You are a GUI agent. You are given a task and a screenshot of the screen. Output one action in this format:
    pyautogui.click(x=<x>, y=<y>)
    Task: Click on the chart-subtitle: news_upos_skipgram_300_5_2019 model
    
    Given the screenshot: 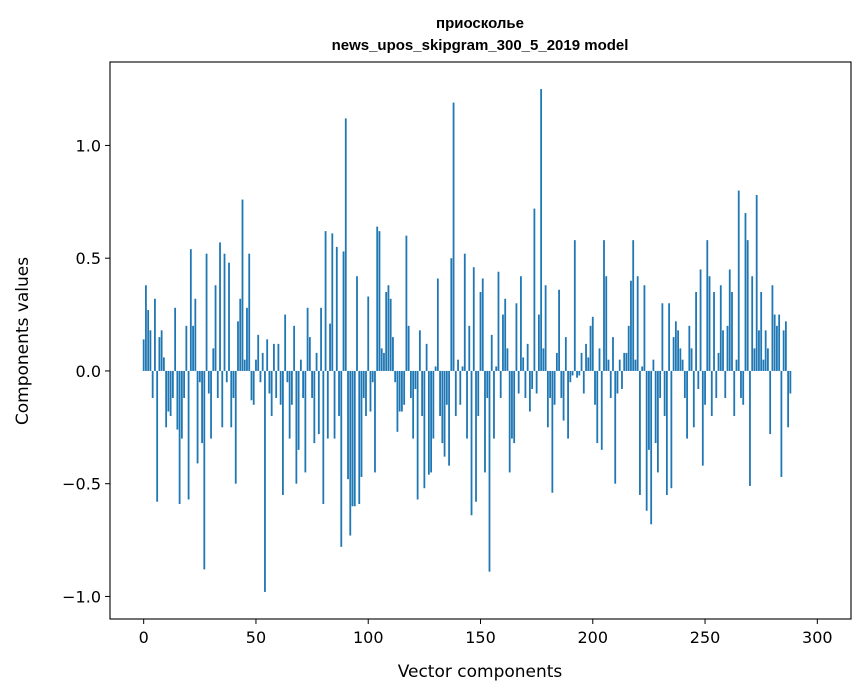 What is the action you would take?
    pyautogui.click(x=480, y=45)
    